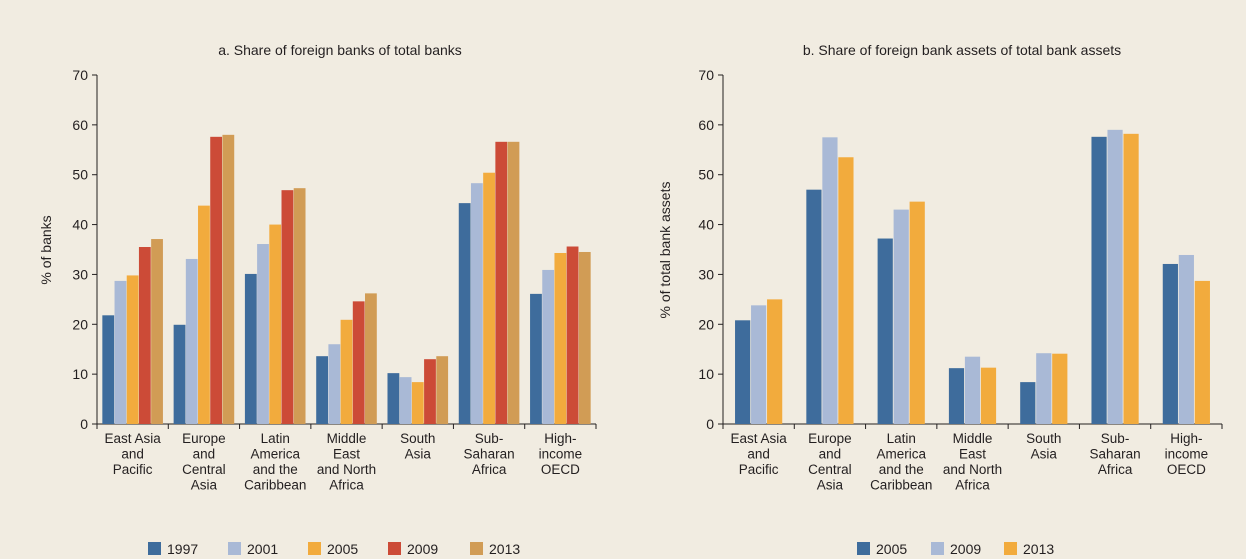 Image resolution: width=1246 pixels, height=559 pixels. Describe the element at coordinates (262, 549) in the screenshot. I see `legend-label: 2001` at that location.